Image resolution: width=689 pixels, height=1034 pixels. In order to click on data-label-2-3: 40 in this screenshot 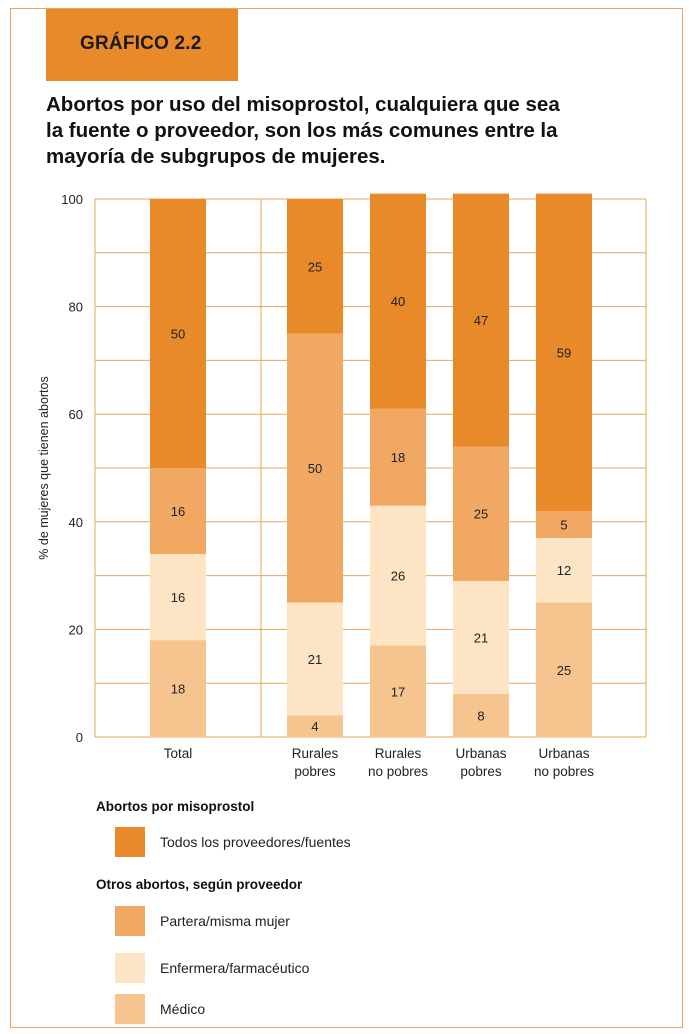, I will do `click(398, 301)`.